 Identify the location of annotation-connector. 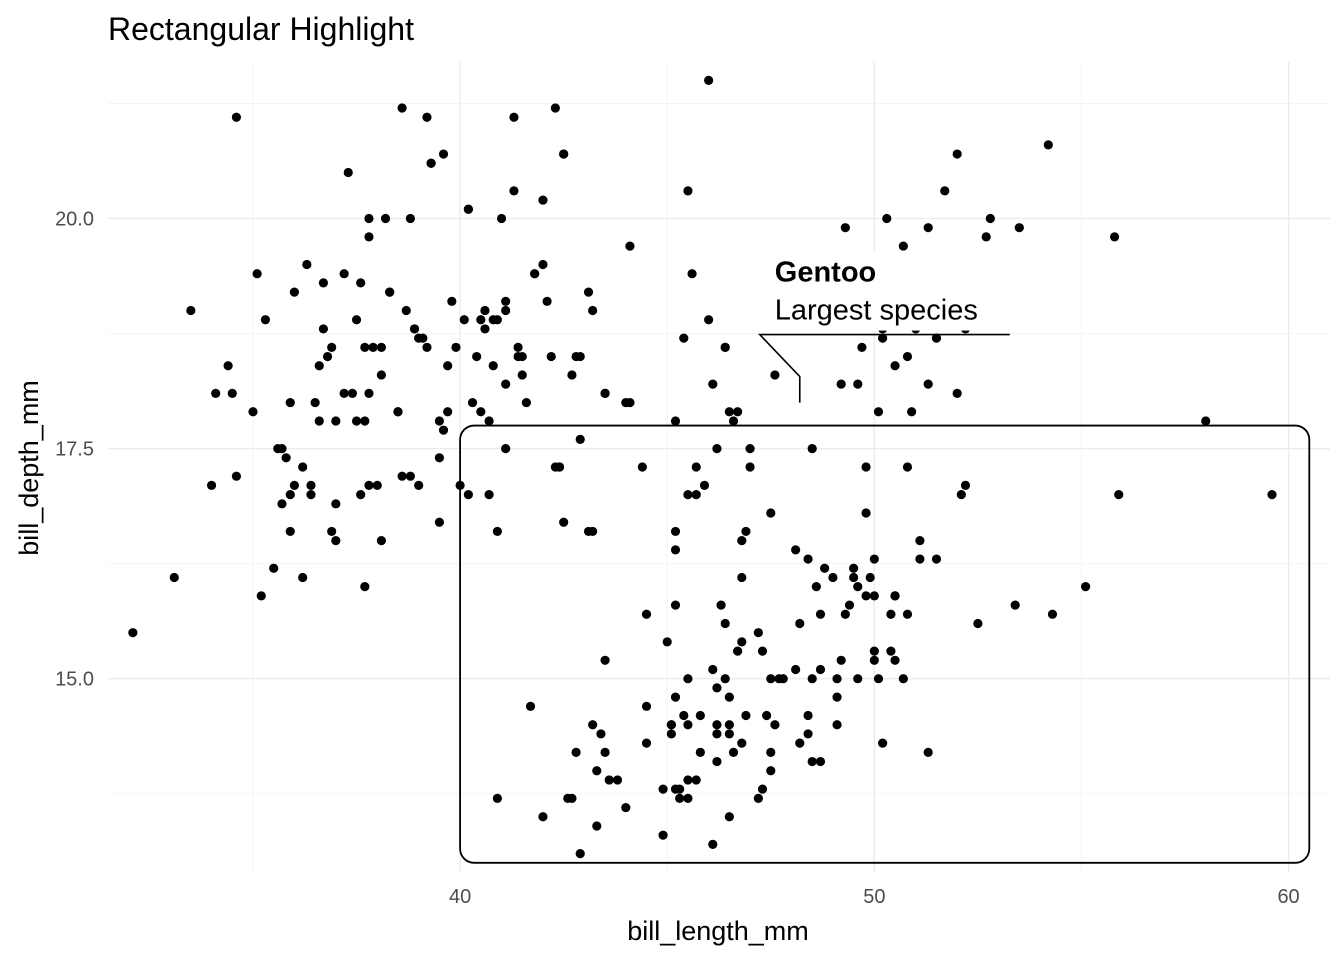
(883, 368).